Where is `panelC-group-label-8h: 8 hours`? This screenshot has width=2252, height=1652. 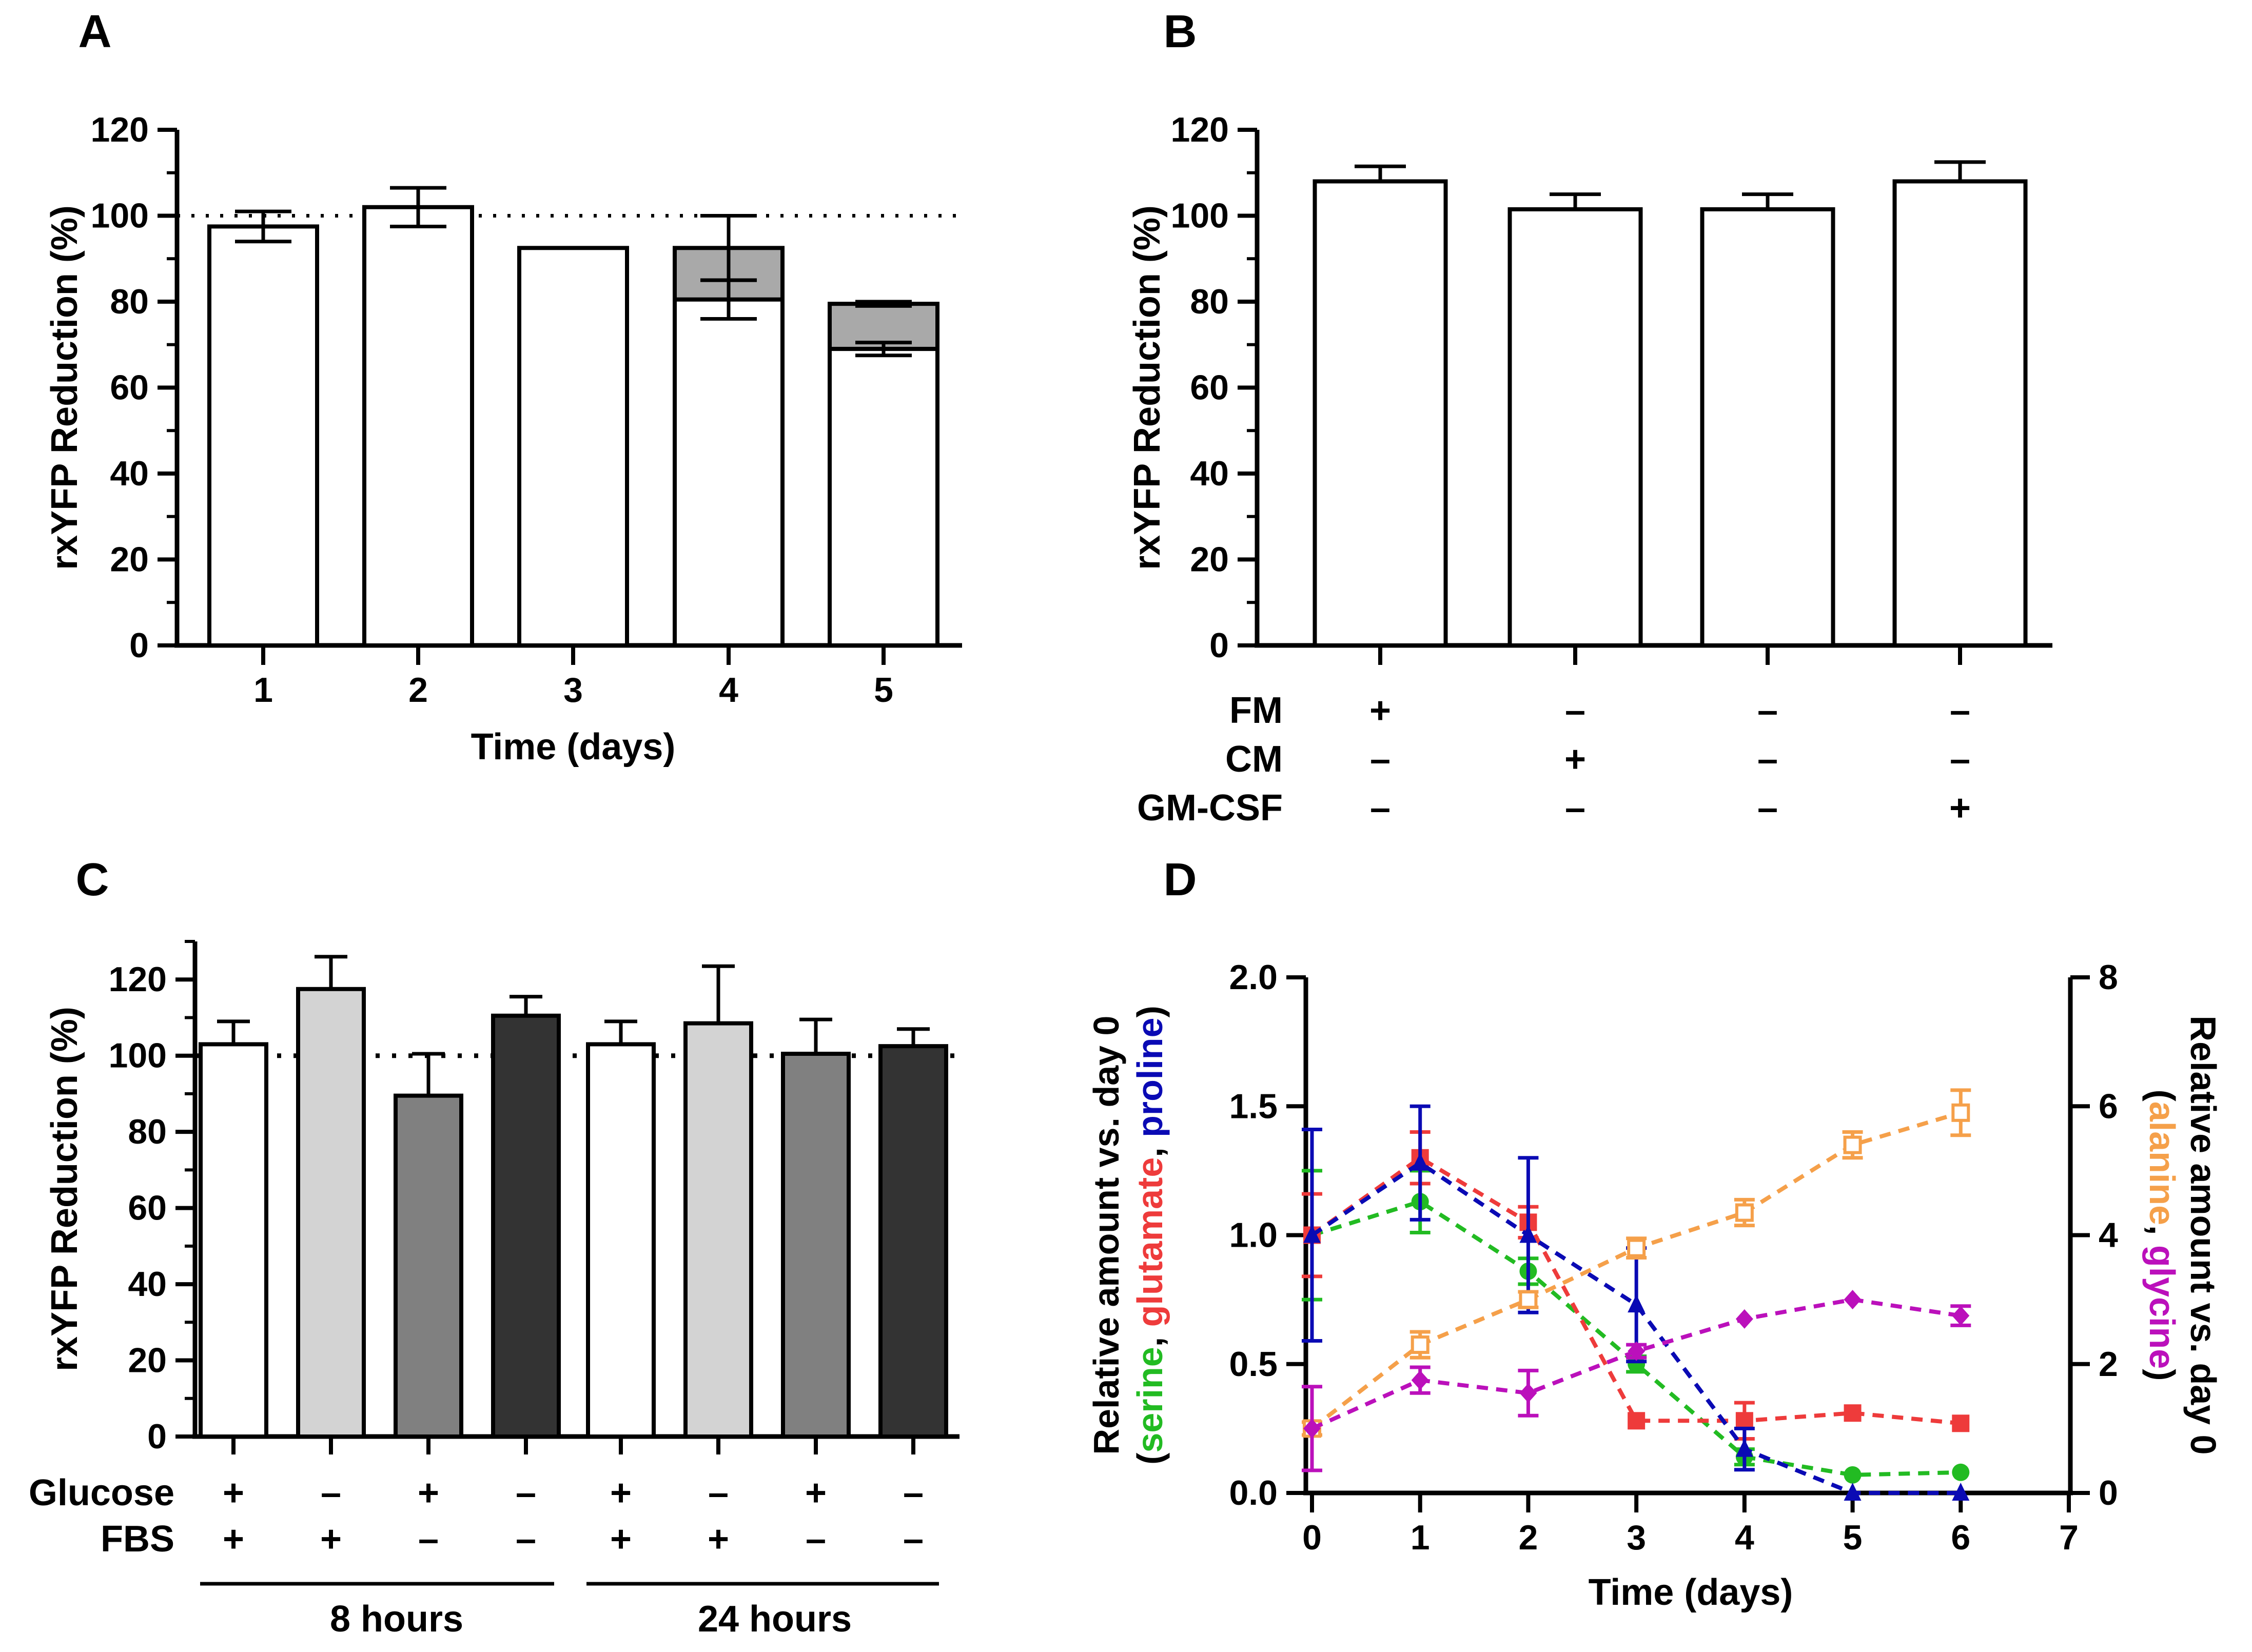
panelC-group-label-8h: 8 hours is located at coordinates (396, 1619).